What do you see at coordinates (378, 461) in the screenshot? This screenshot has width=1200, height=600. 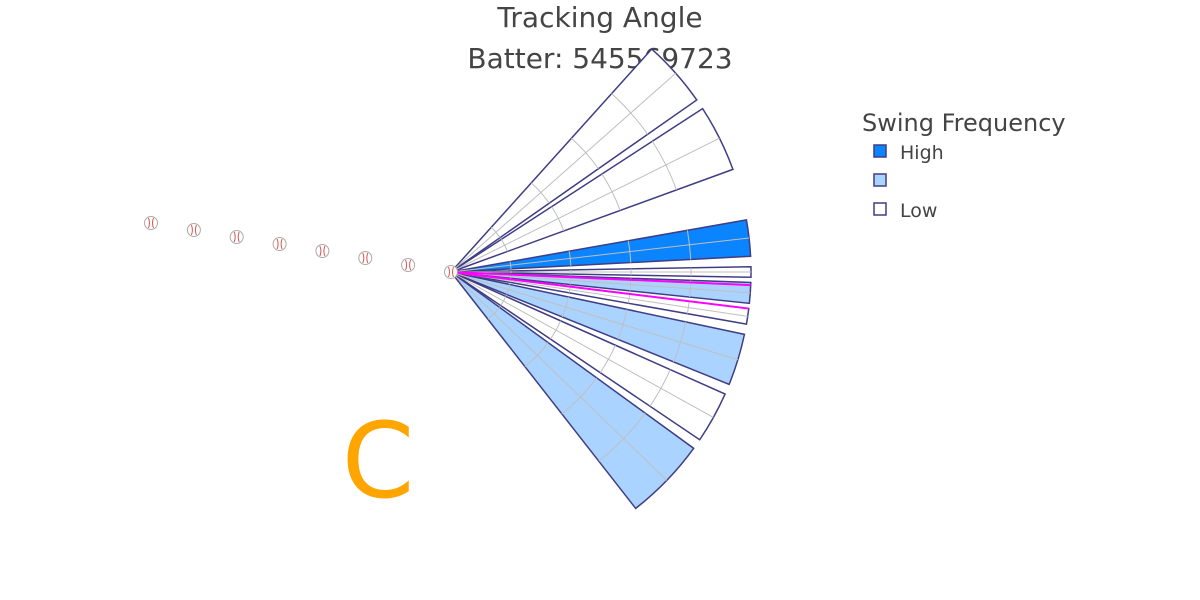 I see `orange-letter-marker: C` at bounding box center [378, 461].